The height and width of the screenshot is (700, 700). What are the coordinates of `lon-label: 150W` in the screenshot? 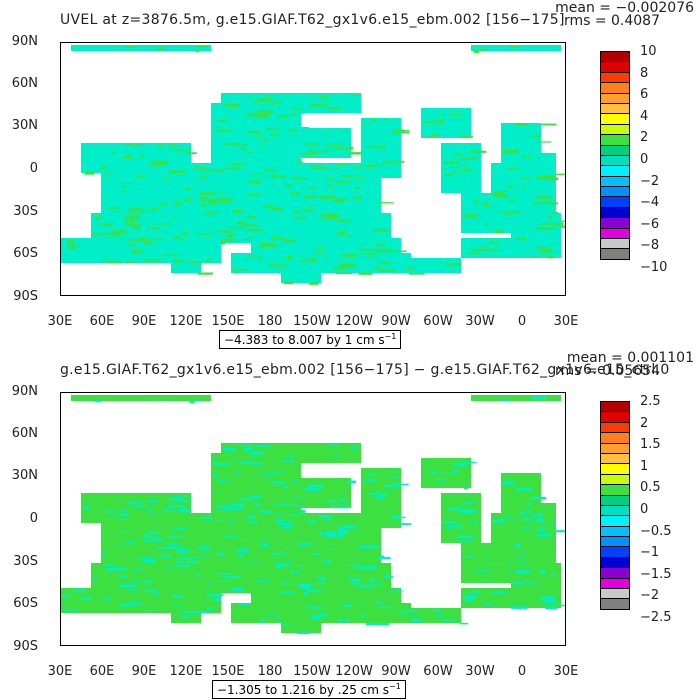 It's located at (312, 671).